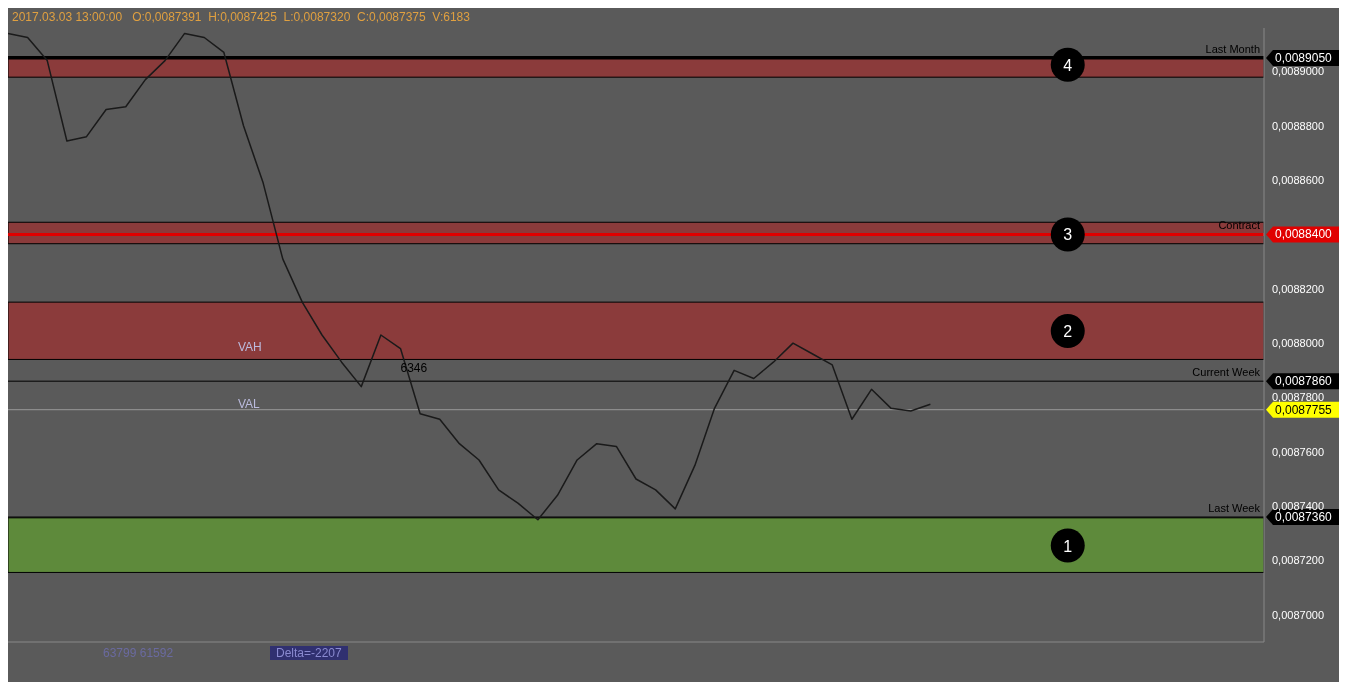 The image size is (1347, 690). Describe the element at coordinates (1068, 331) in the screenshot. I see `annotation: 2` at that location.